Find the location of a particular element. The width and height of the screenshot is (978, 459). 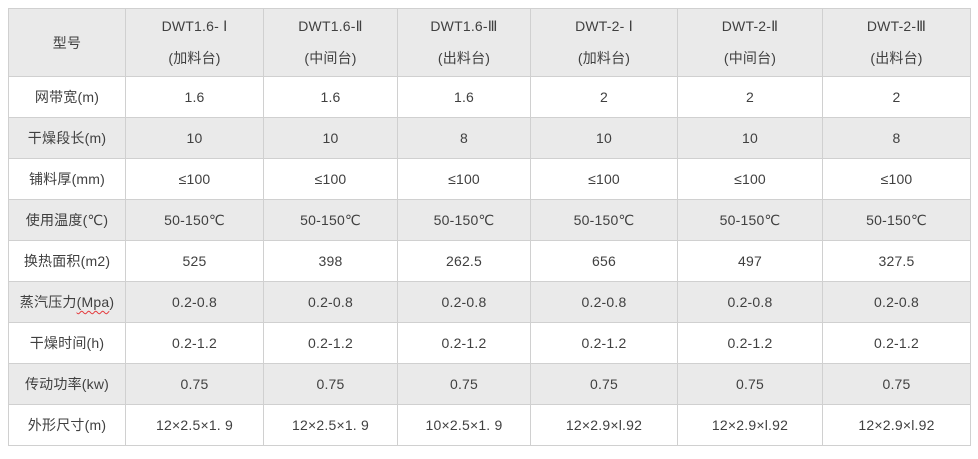

table-row-material-thickness: 铺料厚(mm) ≤100 ≤100 ≤100 ≤100 ≤100 ≤100 is located at coordinates (489, 179).